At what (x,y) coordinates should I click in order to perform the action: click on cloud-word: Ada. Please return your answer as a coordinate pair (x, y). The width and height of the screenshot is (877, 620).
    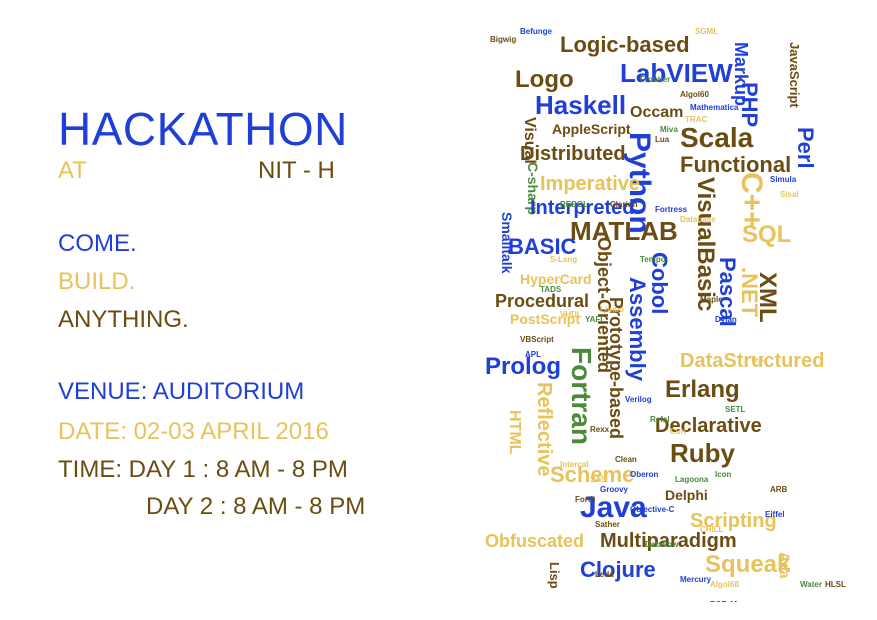
    Looking at the image, I should click on (785, 565).